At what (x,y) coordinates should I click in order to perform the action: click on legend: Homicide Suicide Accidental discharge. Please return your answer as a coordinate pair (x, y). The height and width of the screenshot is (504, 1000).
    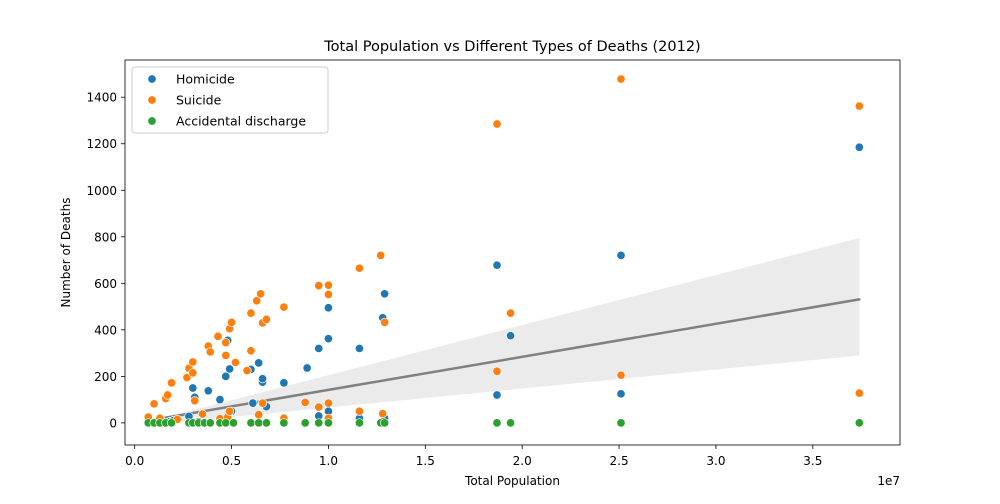
    Looking at the image, I should click on (230, 100).